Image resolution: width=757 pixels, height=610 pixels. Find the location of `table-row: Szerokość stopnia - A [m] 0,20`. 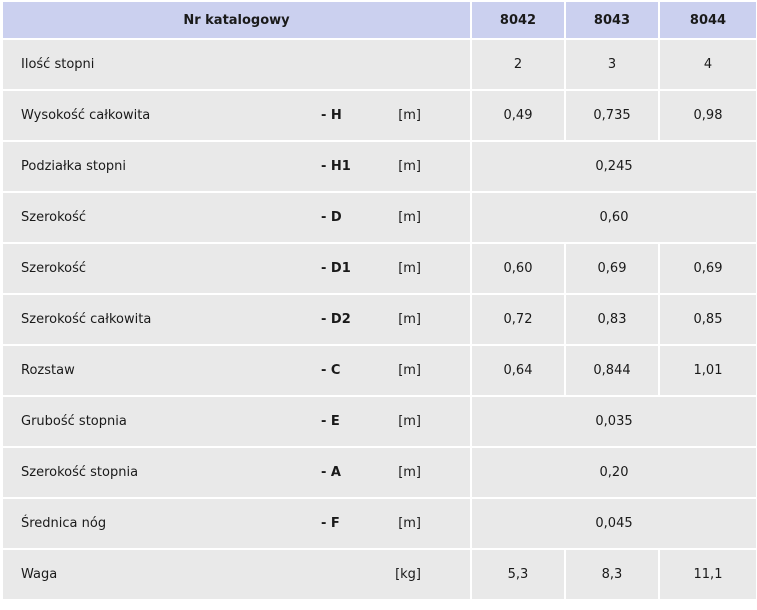

table-row: Szerokość stopnia - A [m] 0,20 is located at coordinates (379, 472).